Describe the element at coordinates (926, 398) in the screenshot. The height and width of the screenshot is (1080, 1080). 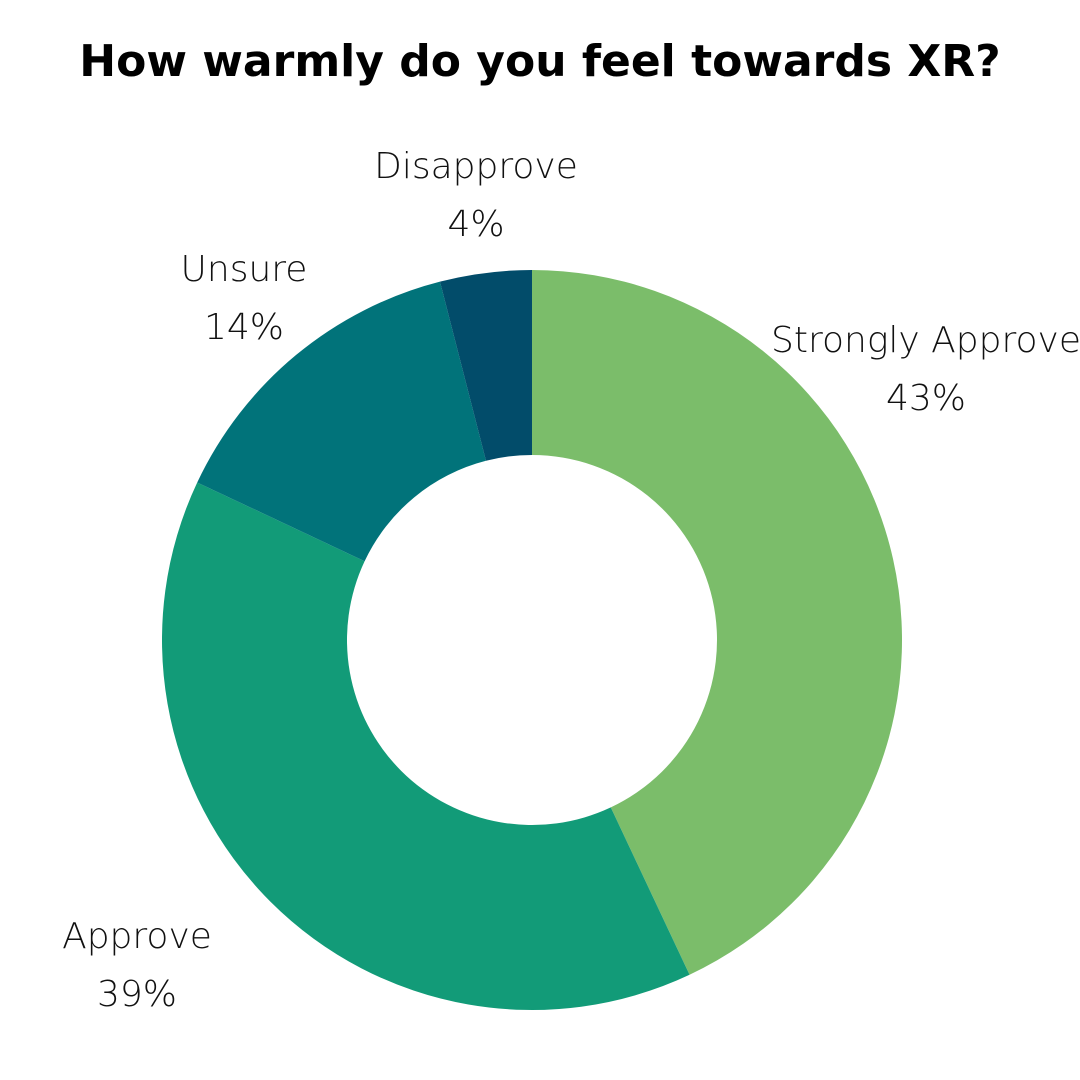
I see `slice-value-strongly-approve: 43%` at that location.